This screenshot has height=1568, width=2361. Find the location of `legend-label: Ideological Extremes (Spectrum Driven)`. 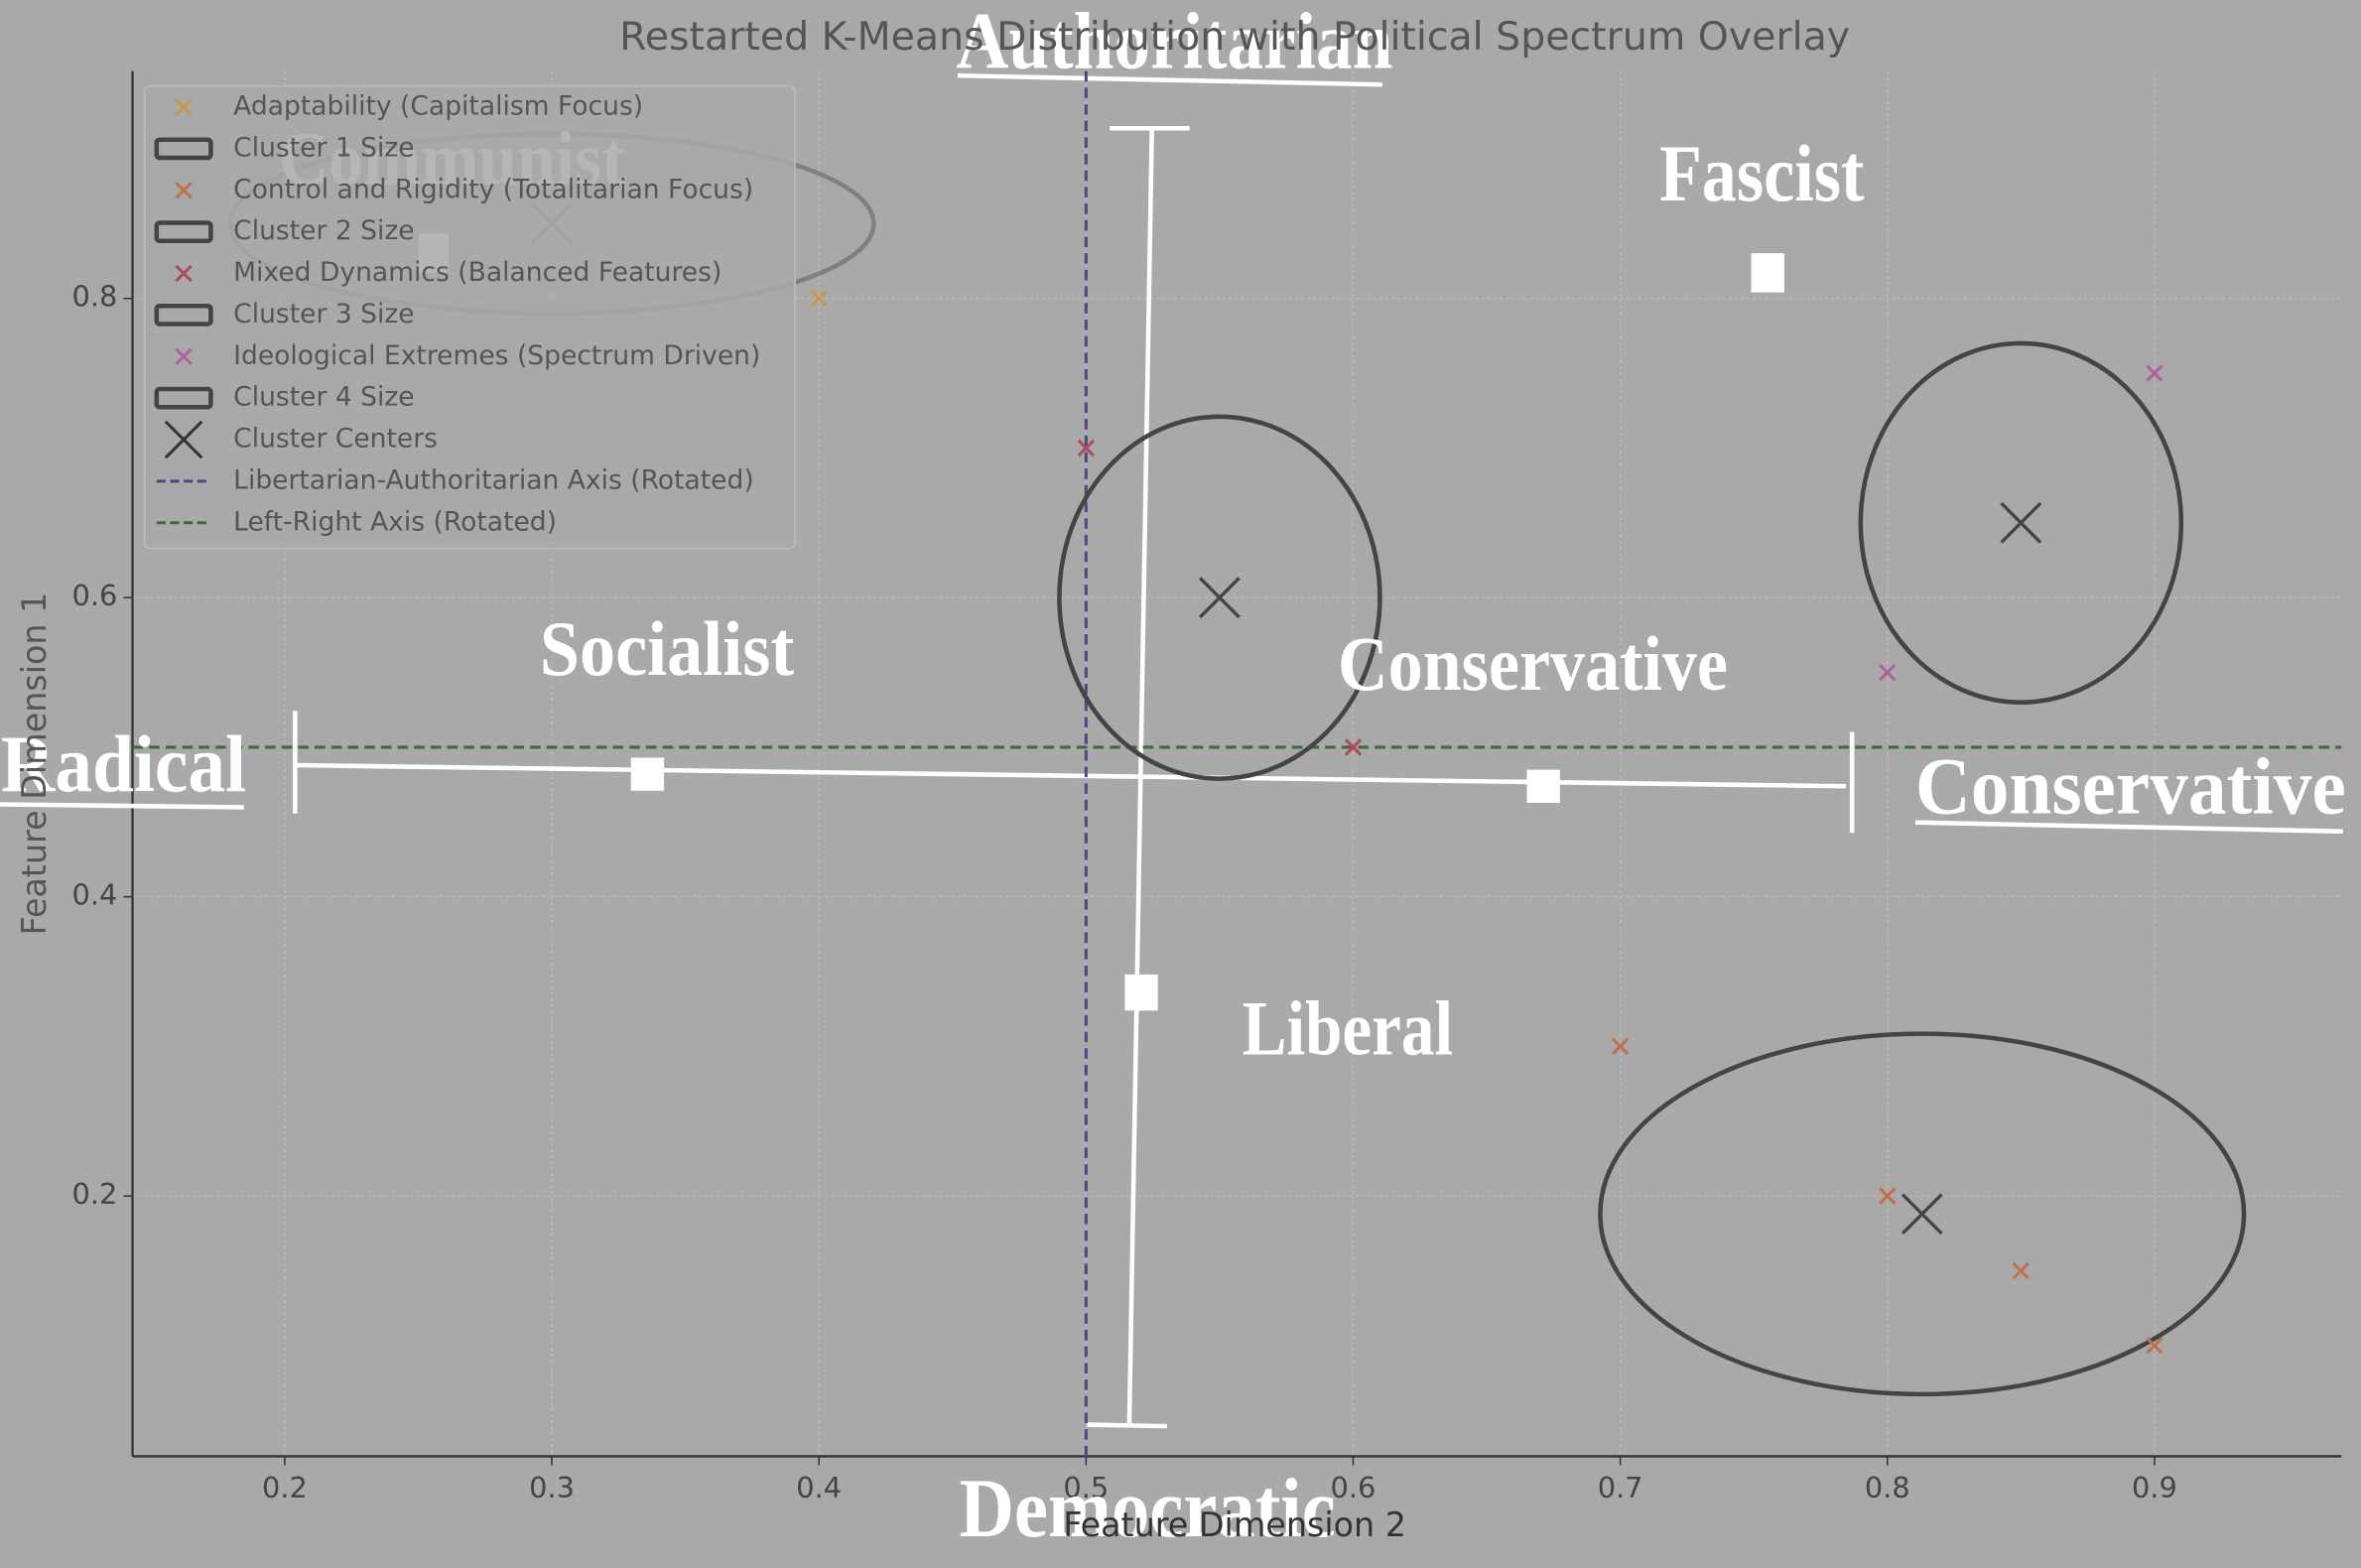

legend-label: Ideological Extremes (Spectrum Driven) is located at coordinates (496, 355).